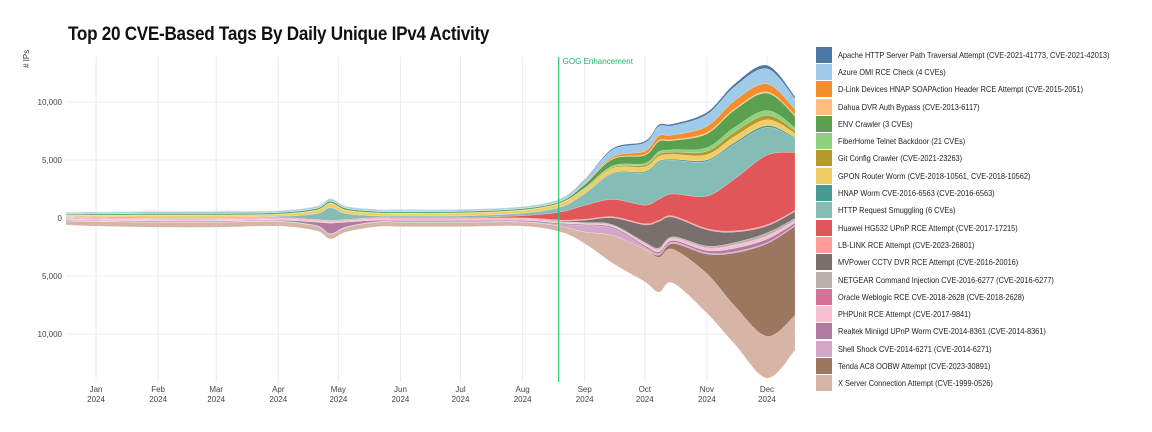  Describe the element at coordinates (902, 141) in the screenshot. I see `legend-label: FiberHome Telnet Backdoor (21 CVEs)` at that location.